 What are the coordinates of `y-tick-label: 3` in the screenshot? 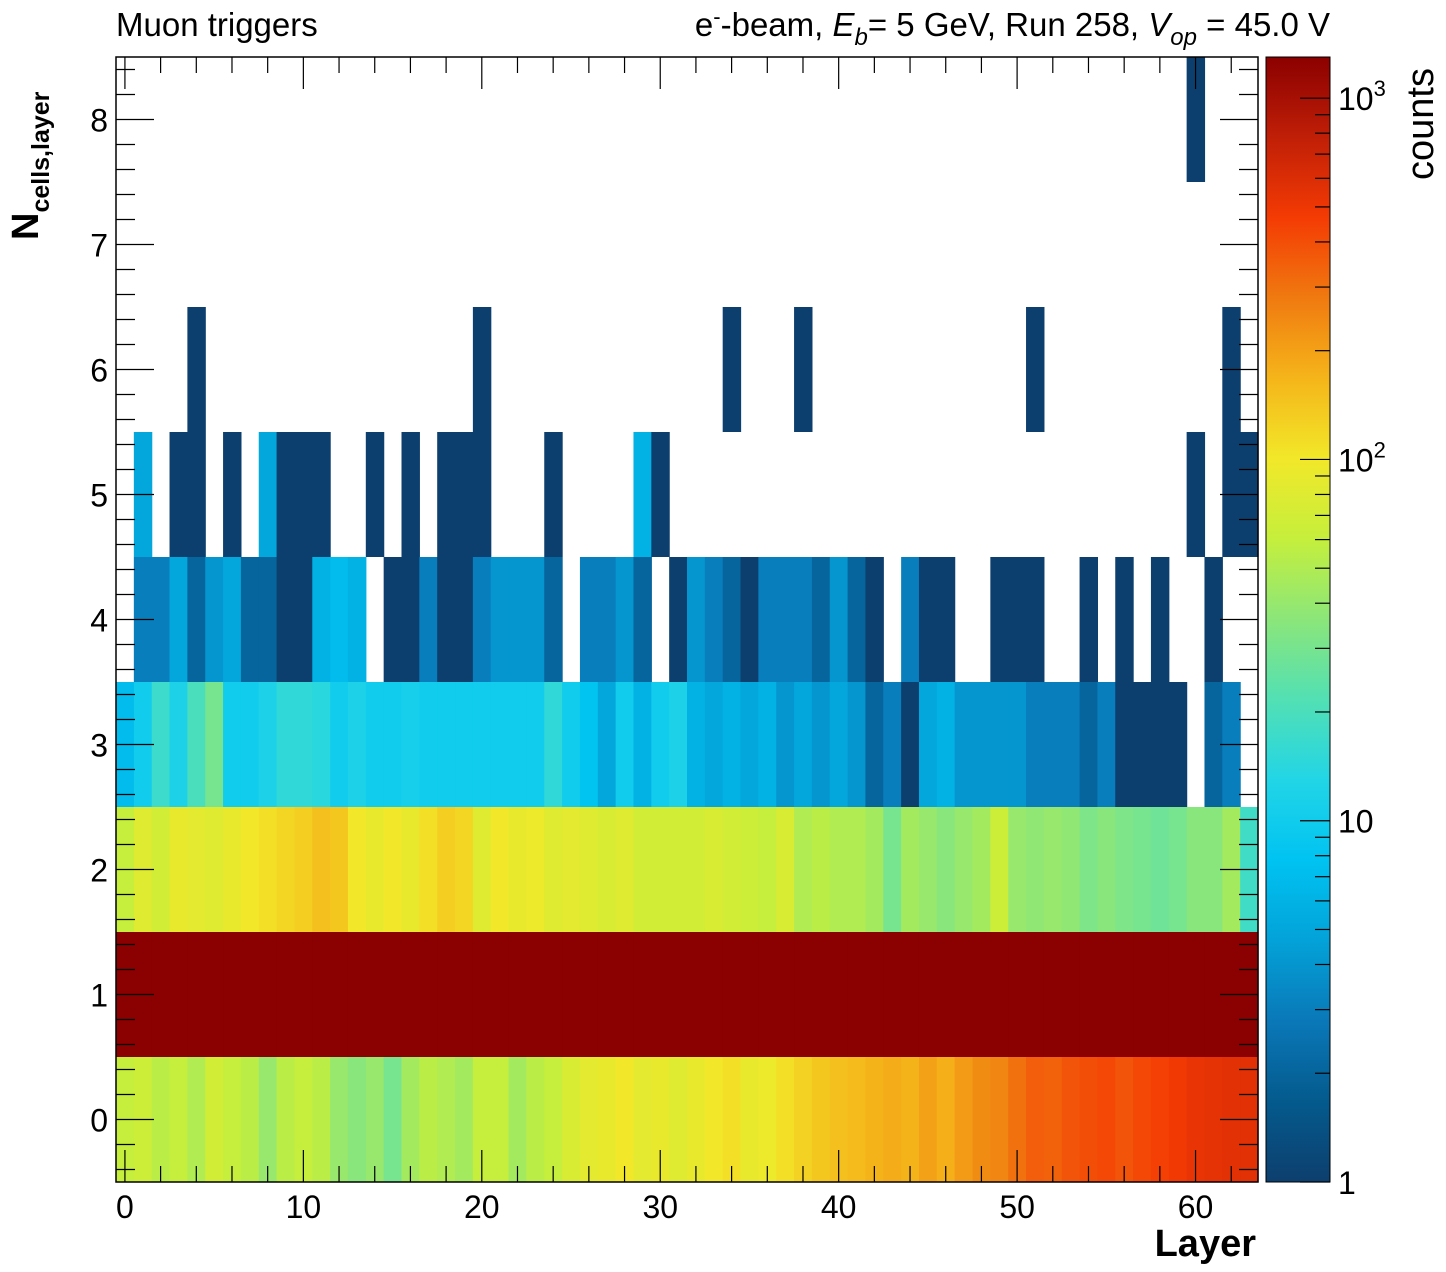 It's located at (99, 746).